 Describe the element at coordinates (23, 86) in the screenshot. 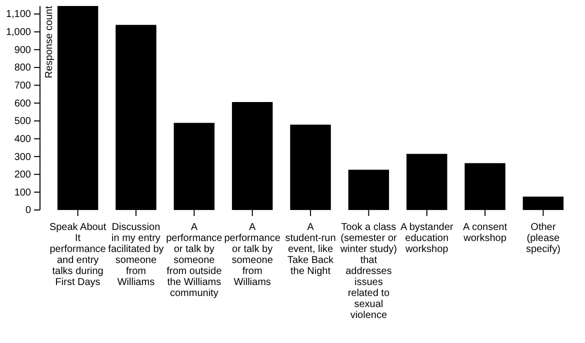

I see `y-tick-label: 700` at that location.